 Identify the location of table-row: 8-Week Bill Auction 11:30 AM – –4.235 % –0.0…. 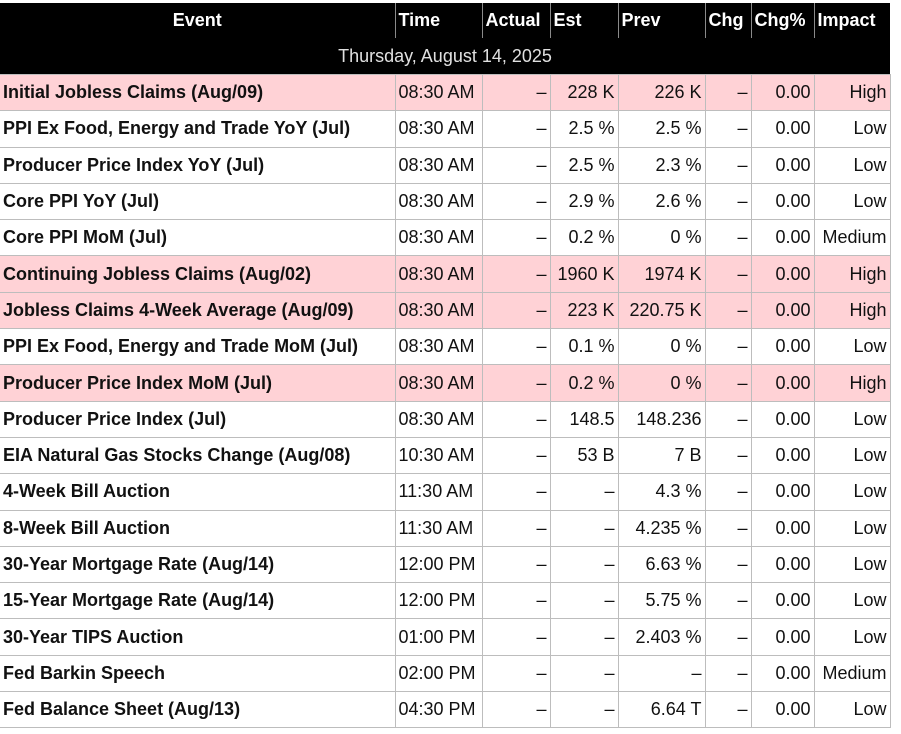
(445, 528).